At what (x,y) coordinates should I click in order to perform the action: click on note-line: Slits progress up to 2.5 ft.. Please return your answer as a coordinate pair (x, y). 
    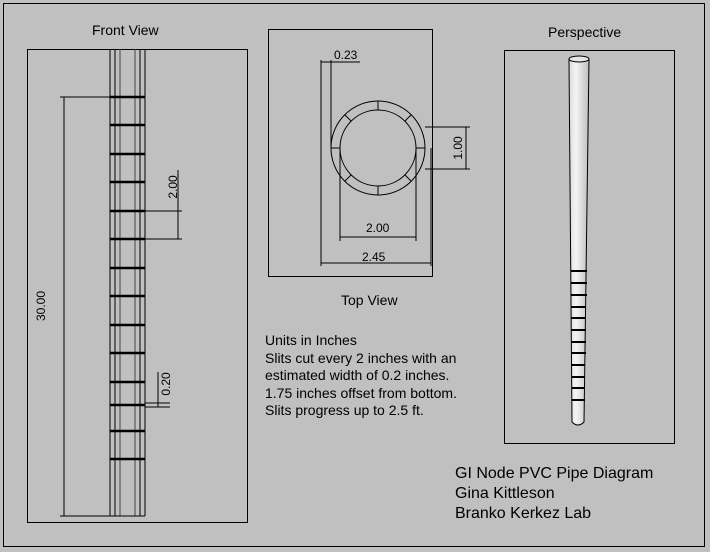
    Looking at the image, I should click on (344, 410).